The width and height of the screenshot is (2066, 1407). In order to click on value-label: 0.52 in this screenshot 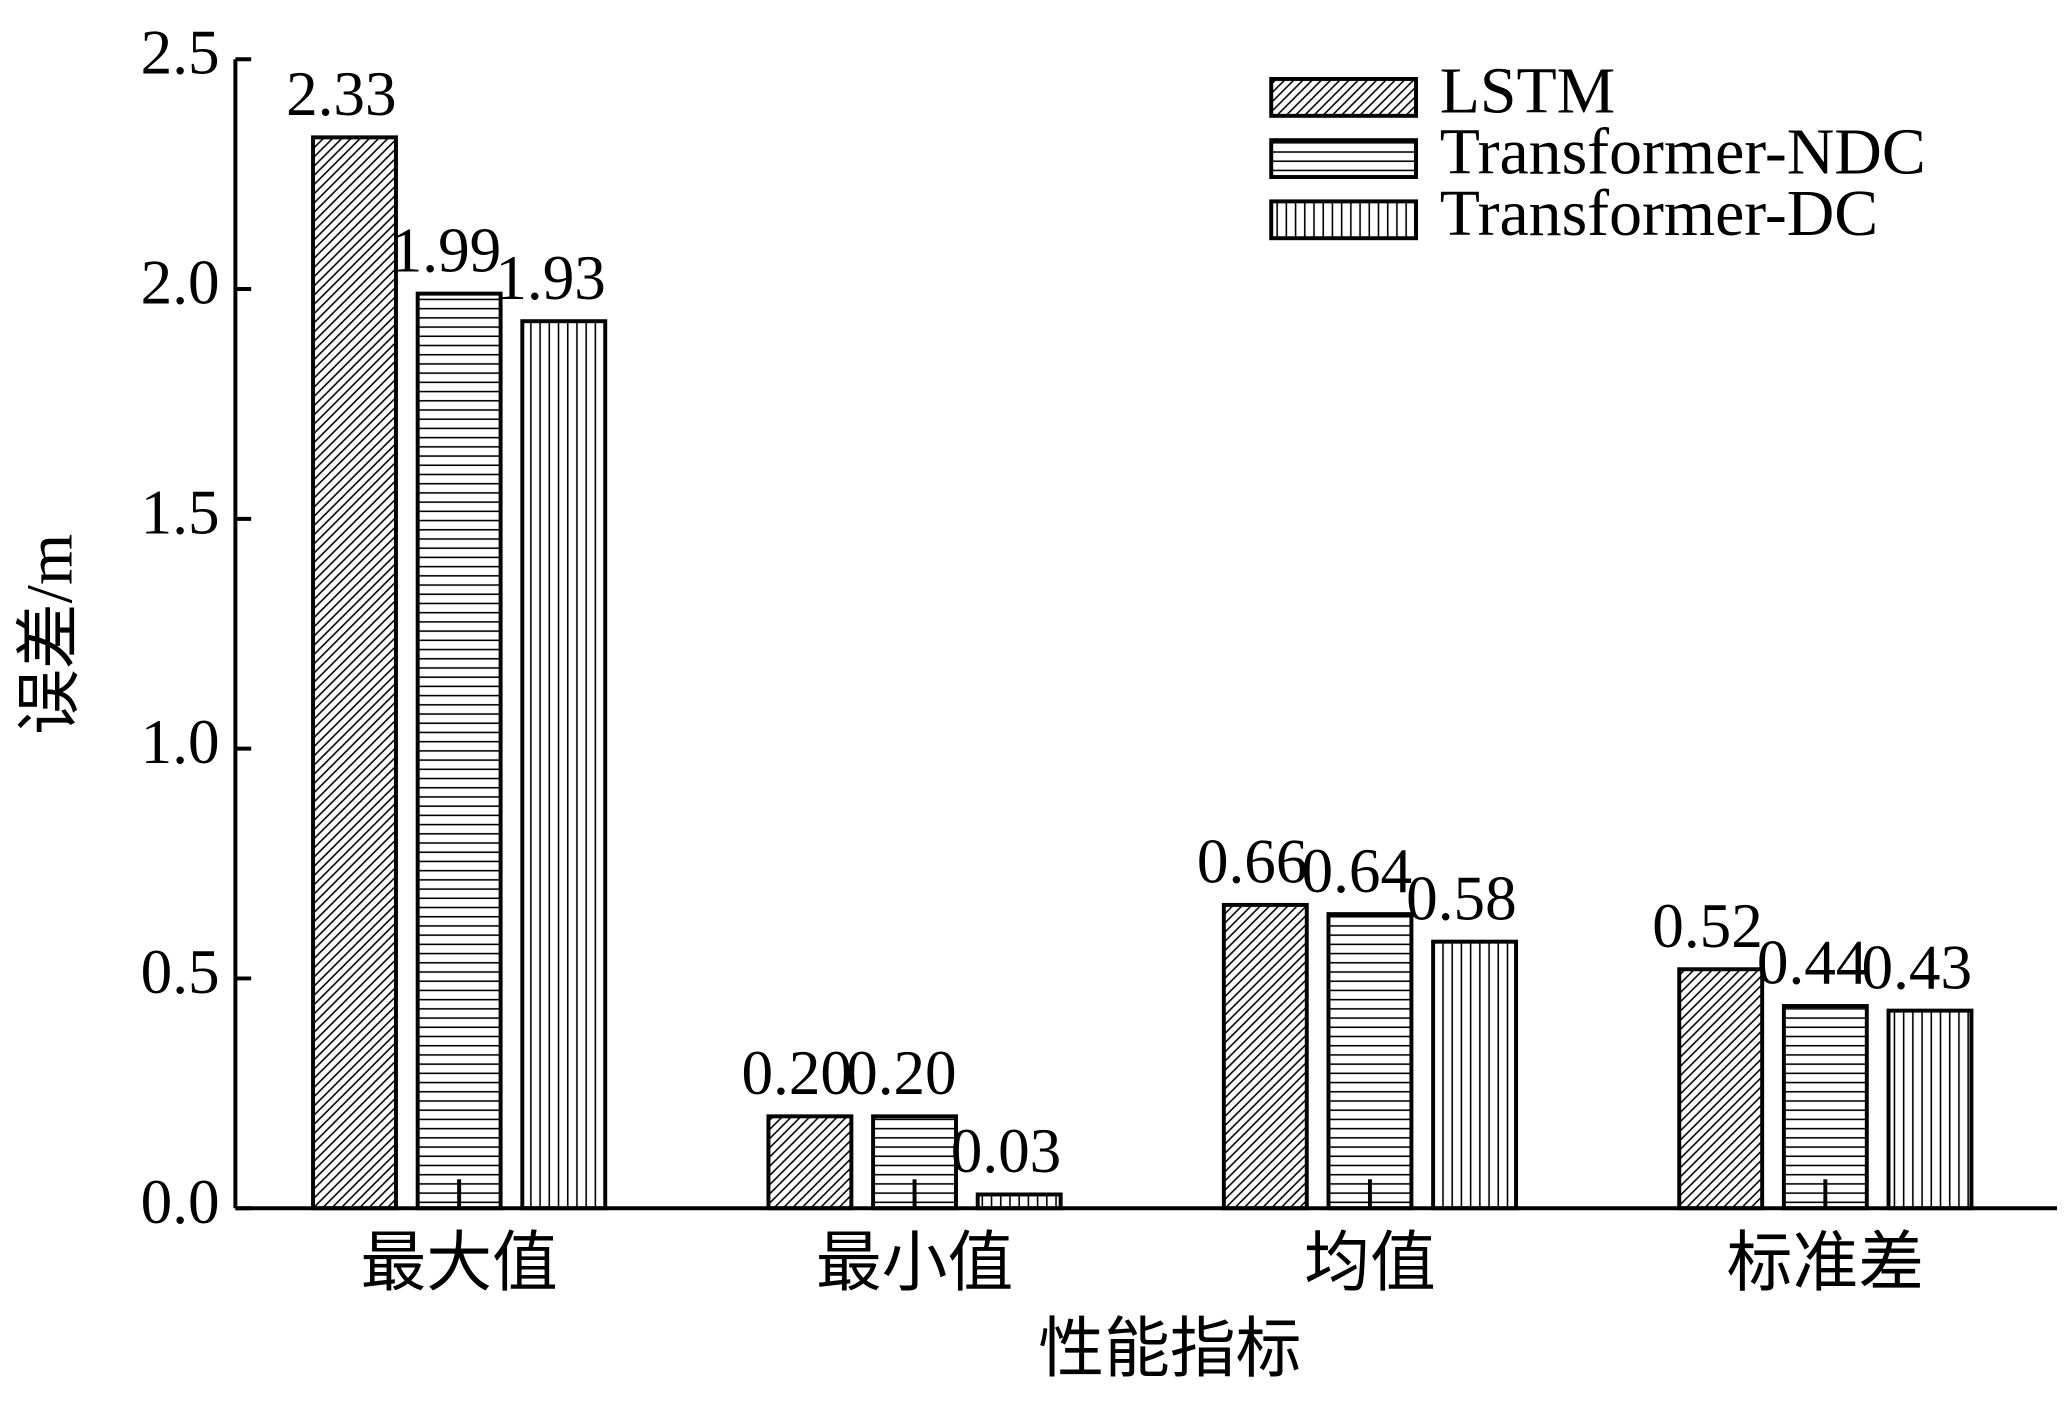, I will do `click(1707, 926)`.